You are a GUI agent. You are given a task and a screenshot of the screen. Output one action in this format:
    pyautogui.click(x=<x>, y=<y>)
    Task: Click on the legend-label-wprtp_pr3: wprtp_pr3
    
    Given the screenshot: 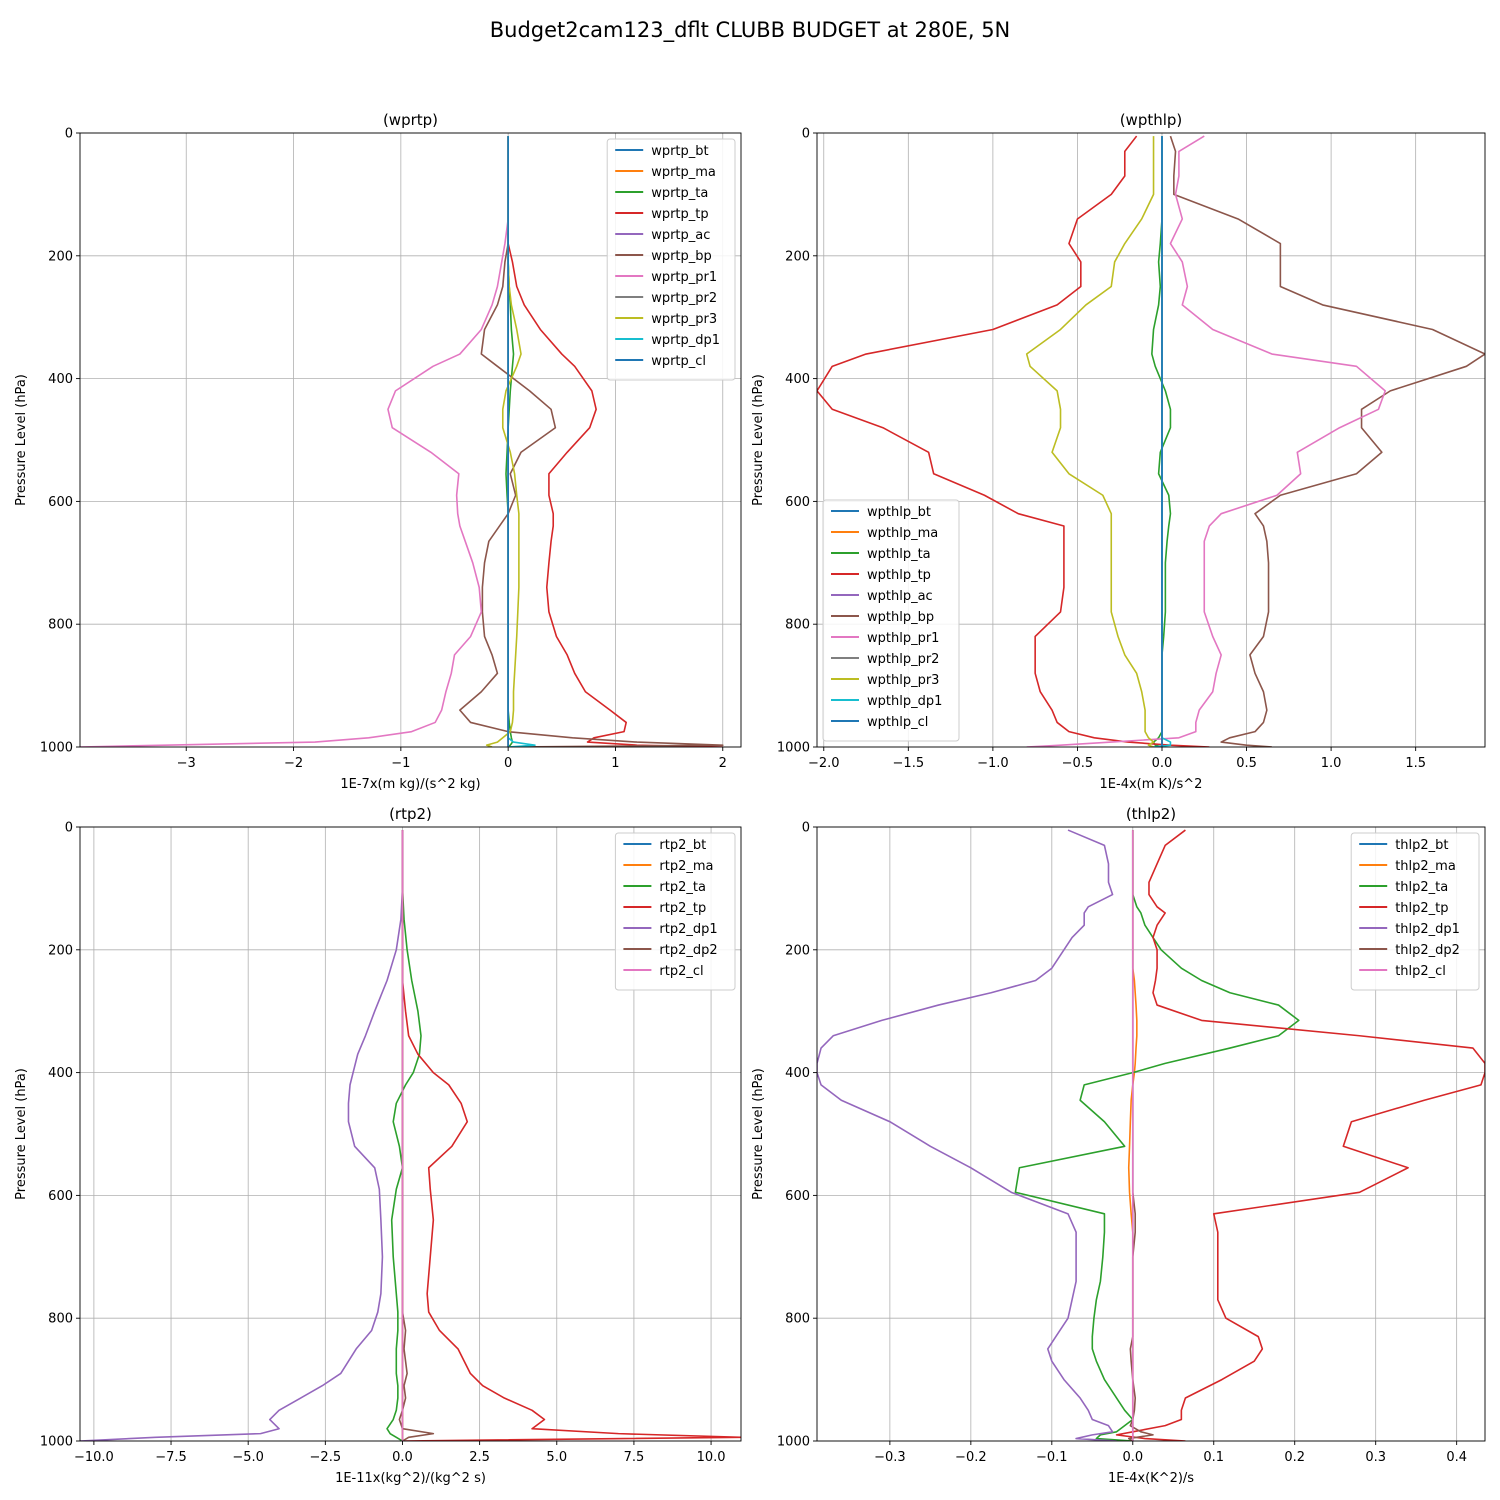 What is the action you would take?
    pyautogui.click(x=684, y=319)
    